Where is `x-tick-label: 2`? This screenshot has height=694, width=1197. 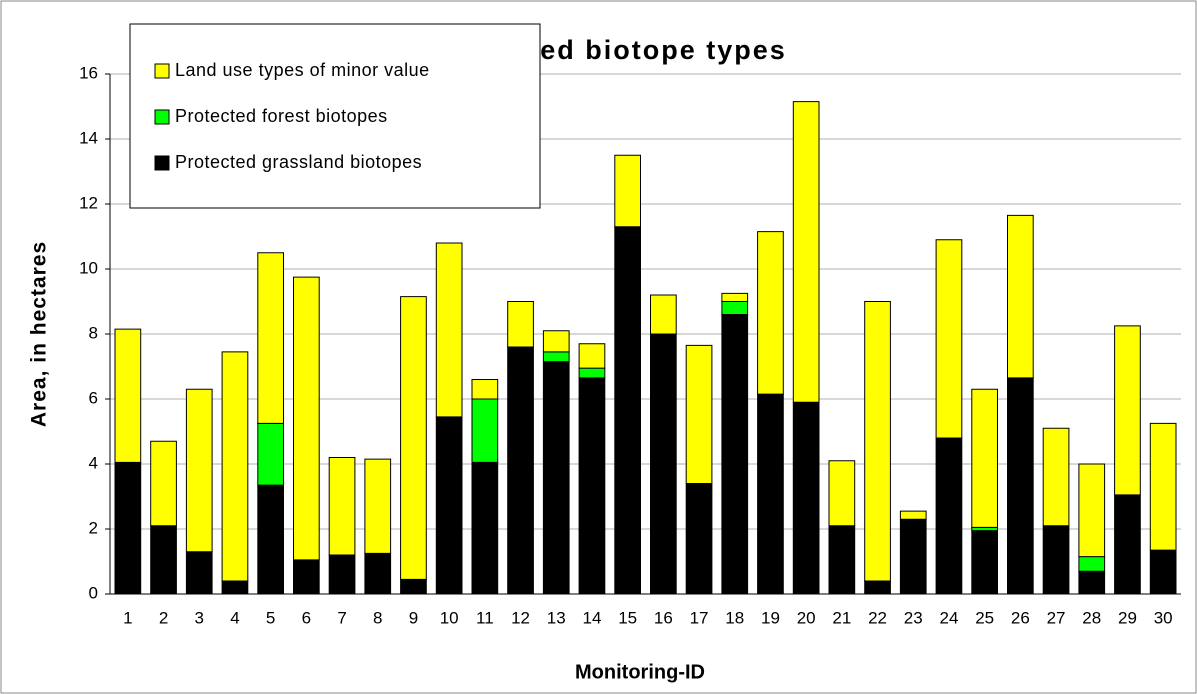
x-tick-label: 2 is located at coordinates (163, 617).